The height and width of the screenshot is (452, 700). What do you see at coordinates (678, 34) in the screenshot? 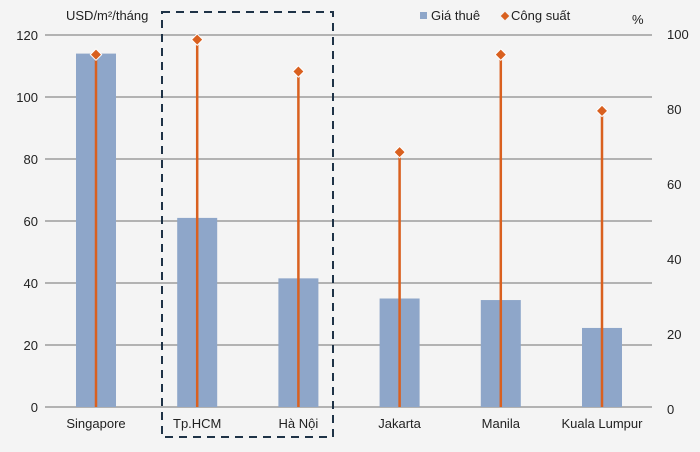
I see `y2-tick-label: 100` at bounding box center [678, 34].